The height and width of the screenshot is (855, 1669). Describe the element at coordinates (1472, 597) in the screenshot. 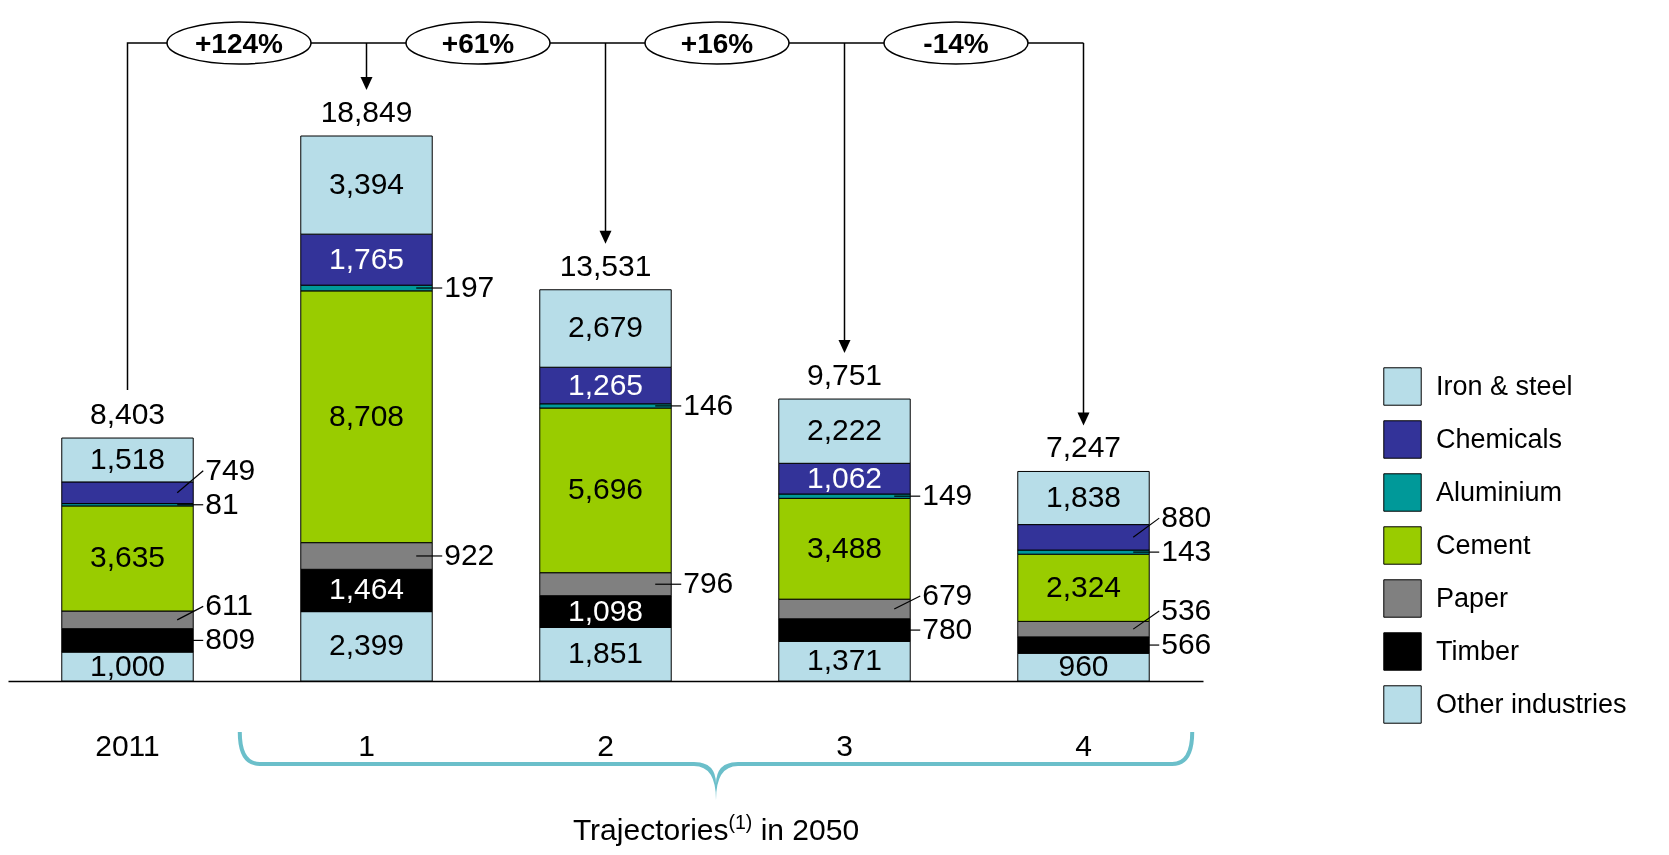

I see `legend-label: Paper` at that location.